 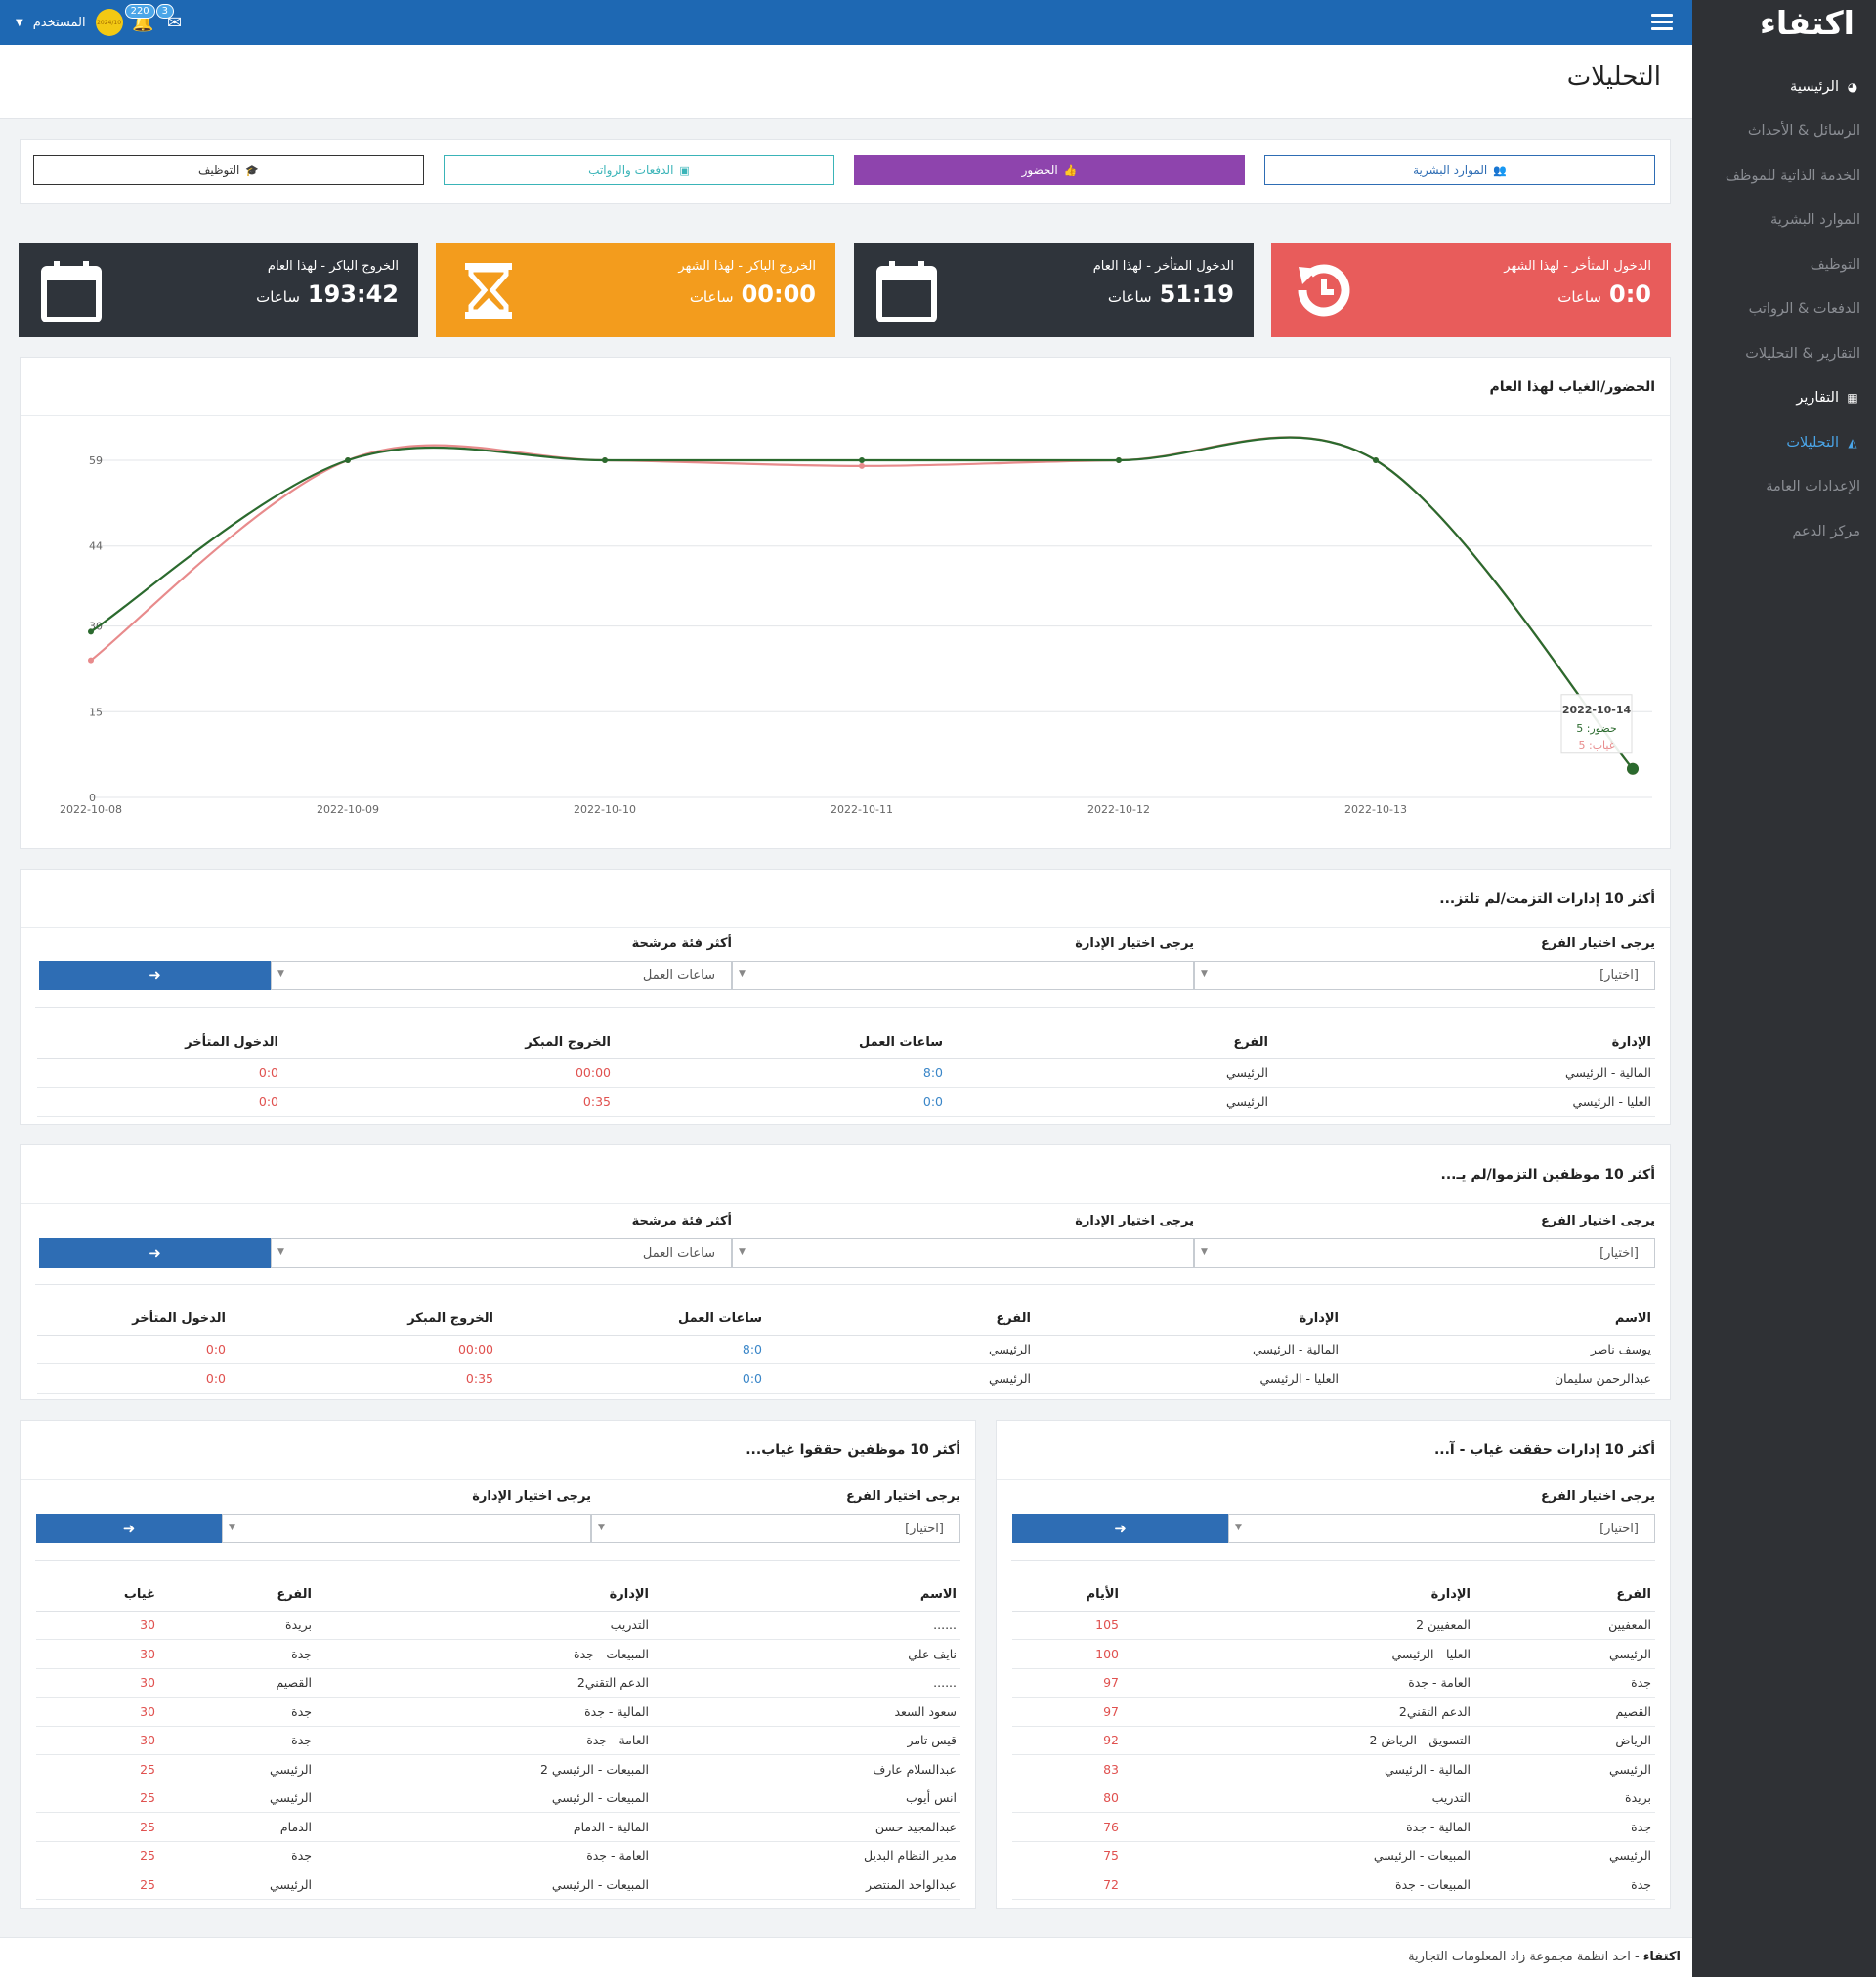 I want to click on arrow-left-icon: ➜, so click(x=155, y=1253).